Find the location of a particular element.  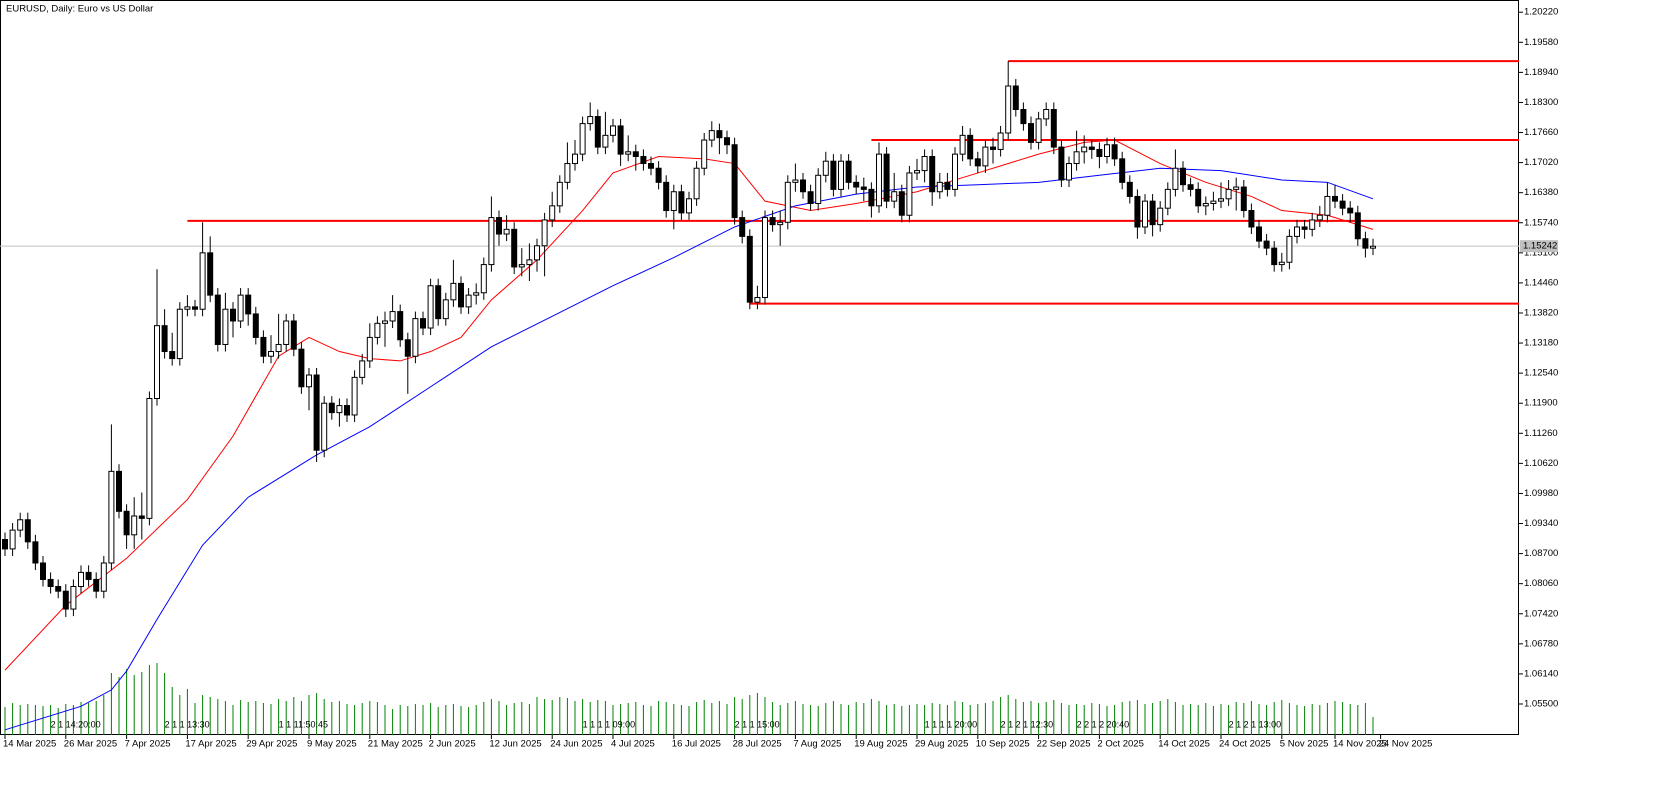

x-tick-label: 21 May 2025 is located at coordinates (395, 744).